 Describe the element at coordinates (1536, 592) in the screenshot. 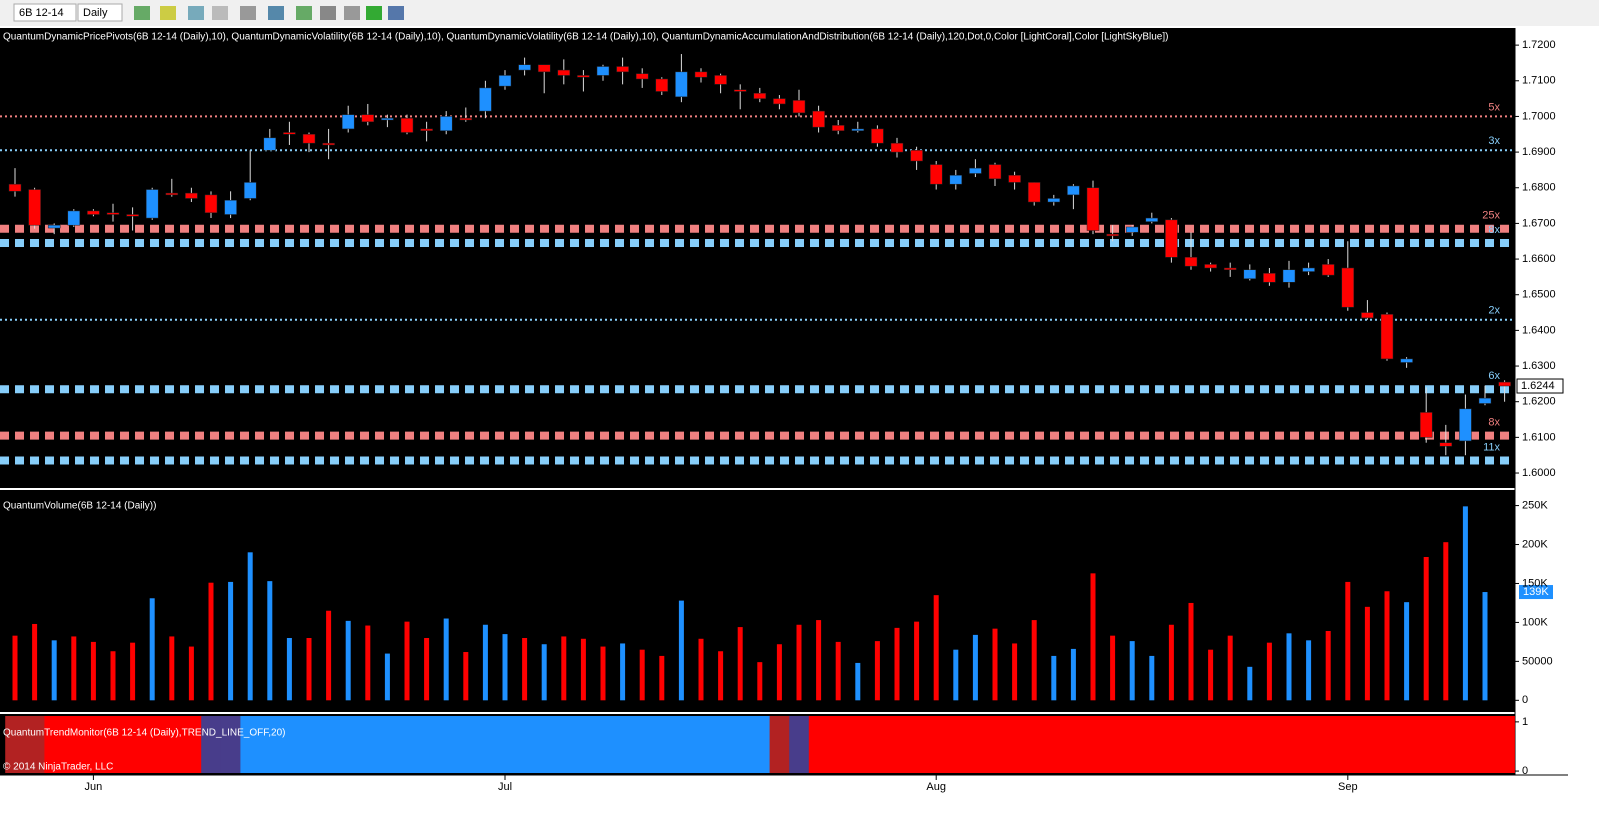

I see `volume-tag-label: 139K` at that location.